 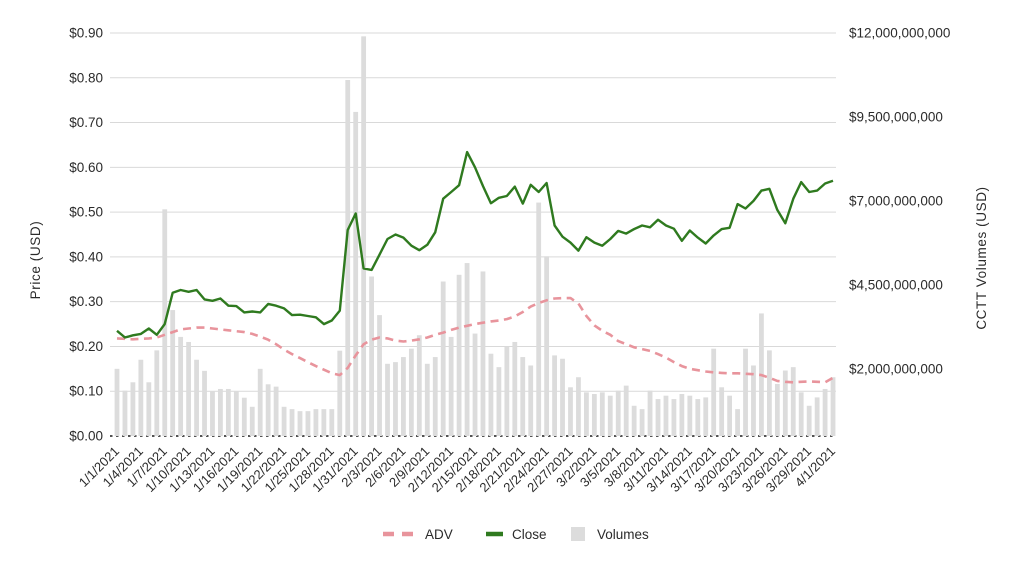 I want to click on legend-volumes-label: Volumes, so click(x=623, y=534).